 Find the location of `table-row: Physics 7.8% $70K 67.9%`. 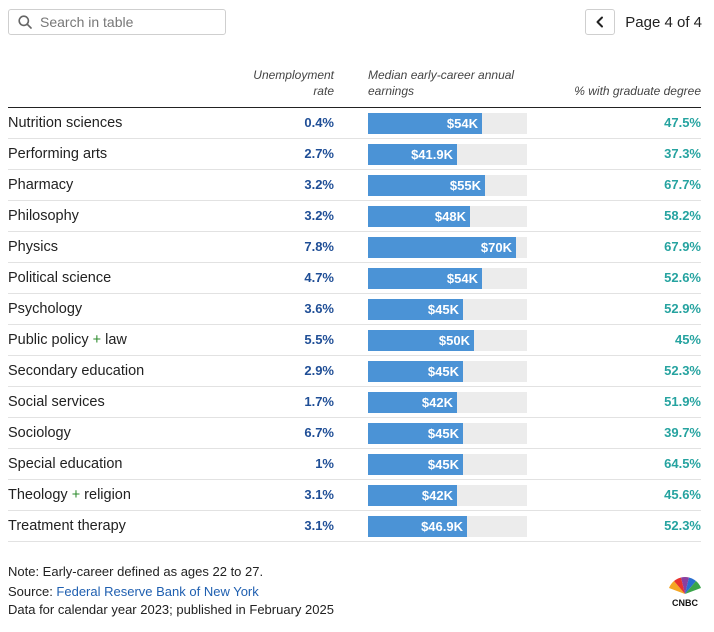

table-row: Physics 7.8% $70K 67.9% is located at coordinates (354, 247).